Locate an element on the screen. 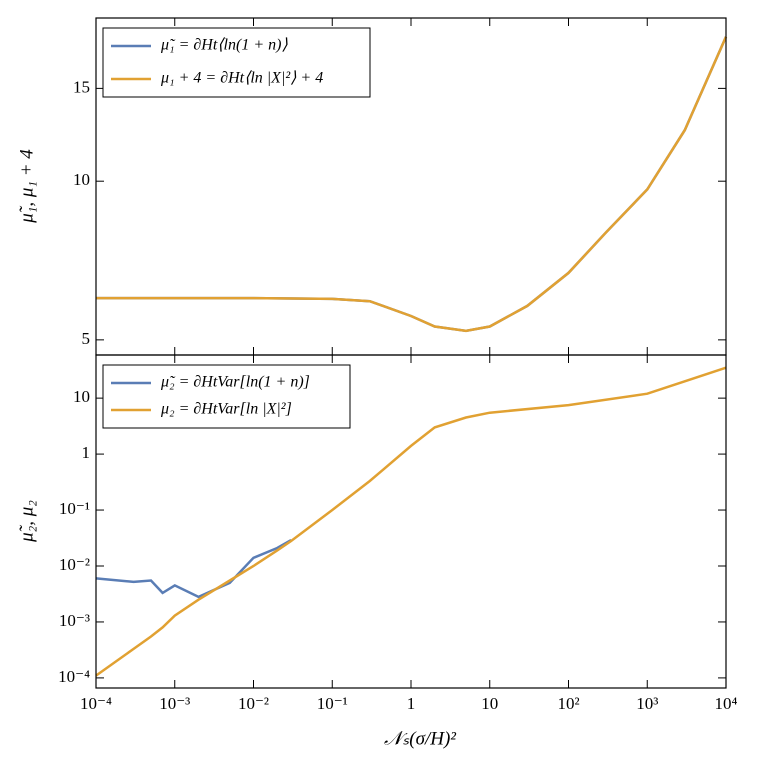 The image size is (766, 766). legend-label: μ₂ = ∂HtVar[ln |X|²] is located at coordinates (226, 409).